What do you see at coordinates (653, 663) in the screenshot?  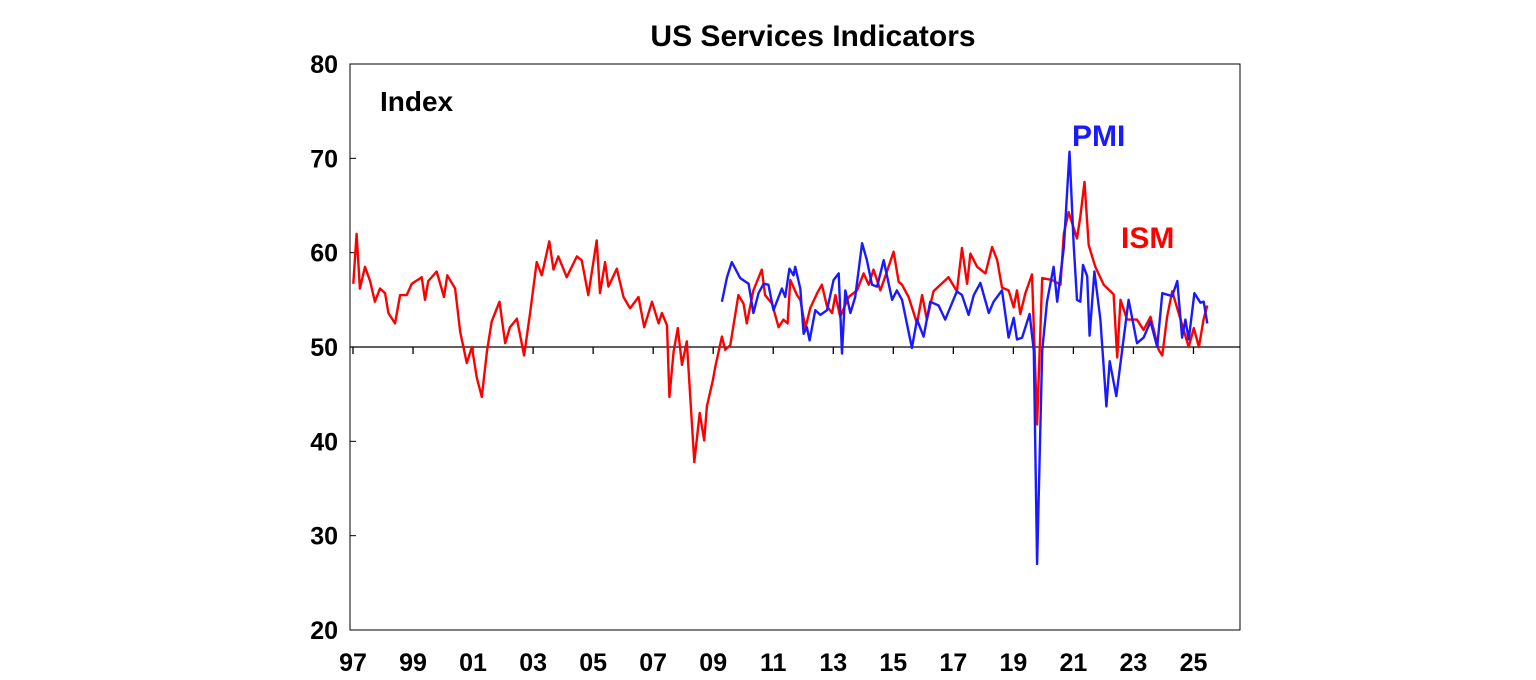 I see `x-tick-label: 07` at bounding box center [653, 663].